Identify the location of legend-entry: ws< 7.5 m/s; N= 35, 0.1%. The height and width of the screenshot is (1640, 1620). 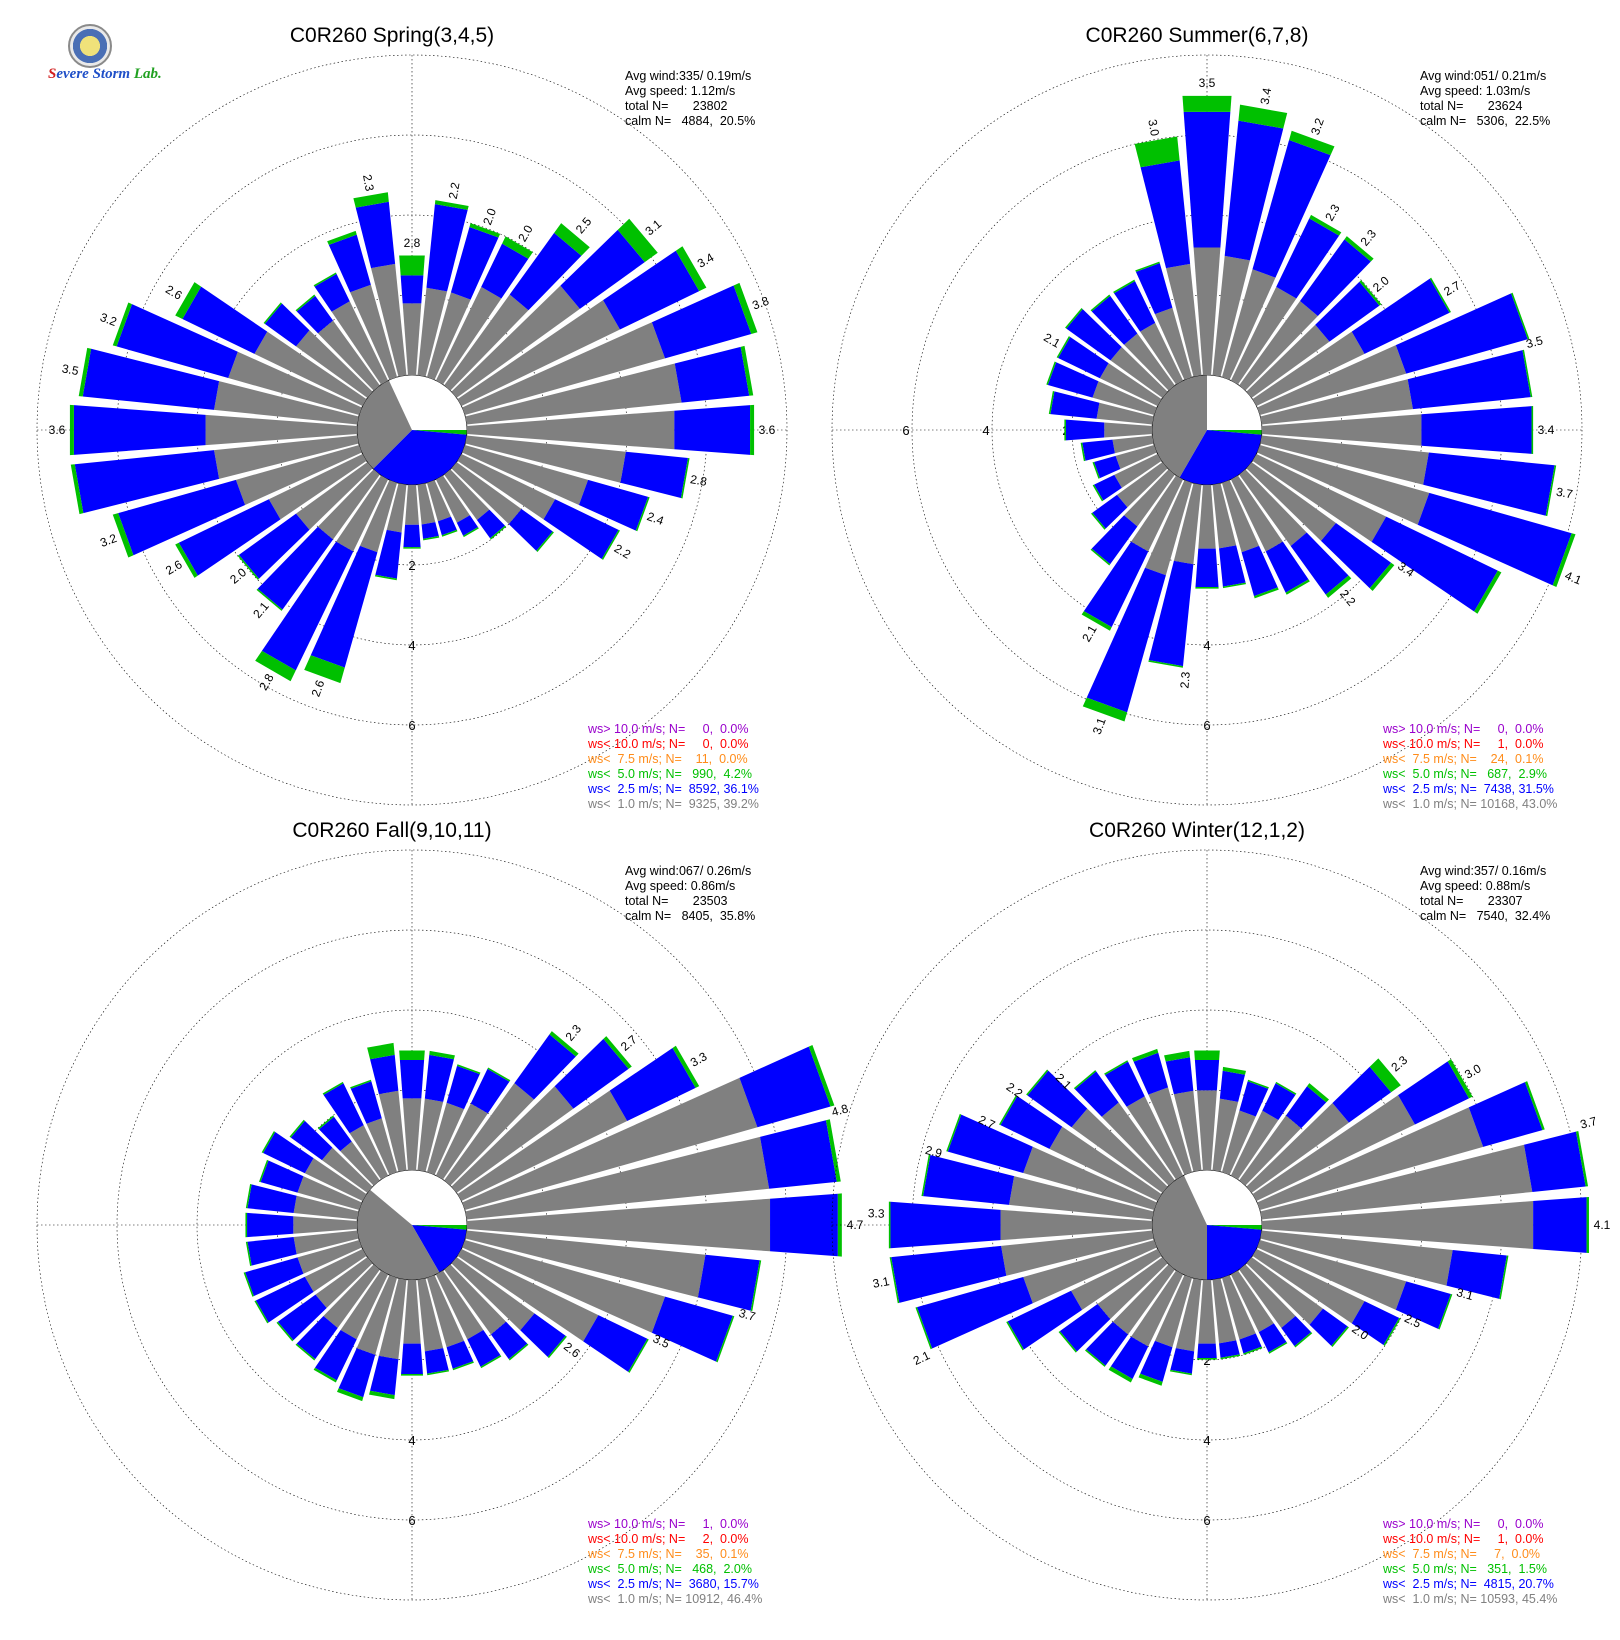
(668, 1554).